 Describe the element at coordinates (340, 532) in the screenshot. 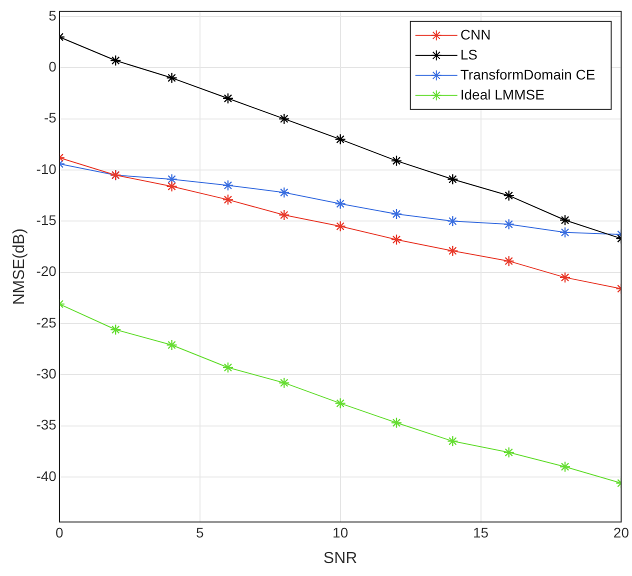

I see `x-tick-label: 10` at that location.